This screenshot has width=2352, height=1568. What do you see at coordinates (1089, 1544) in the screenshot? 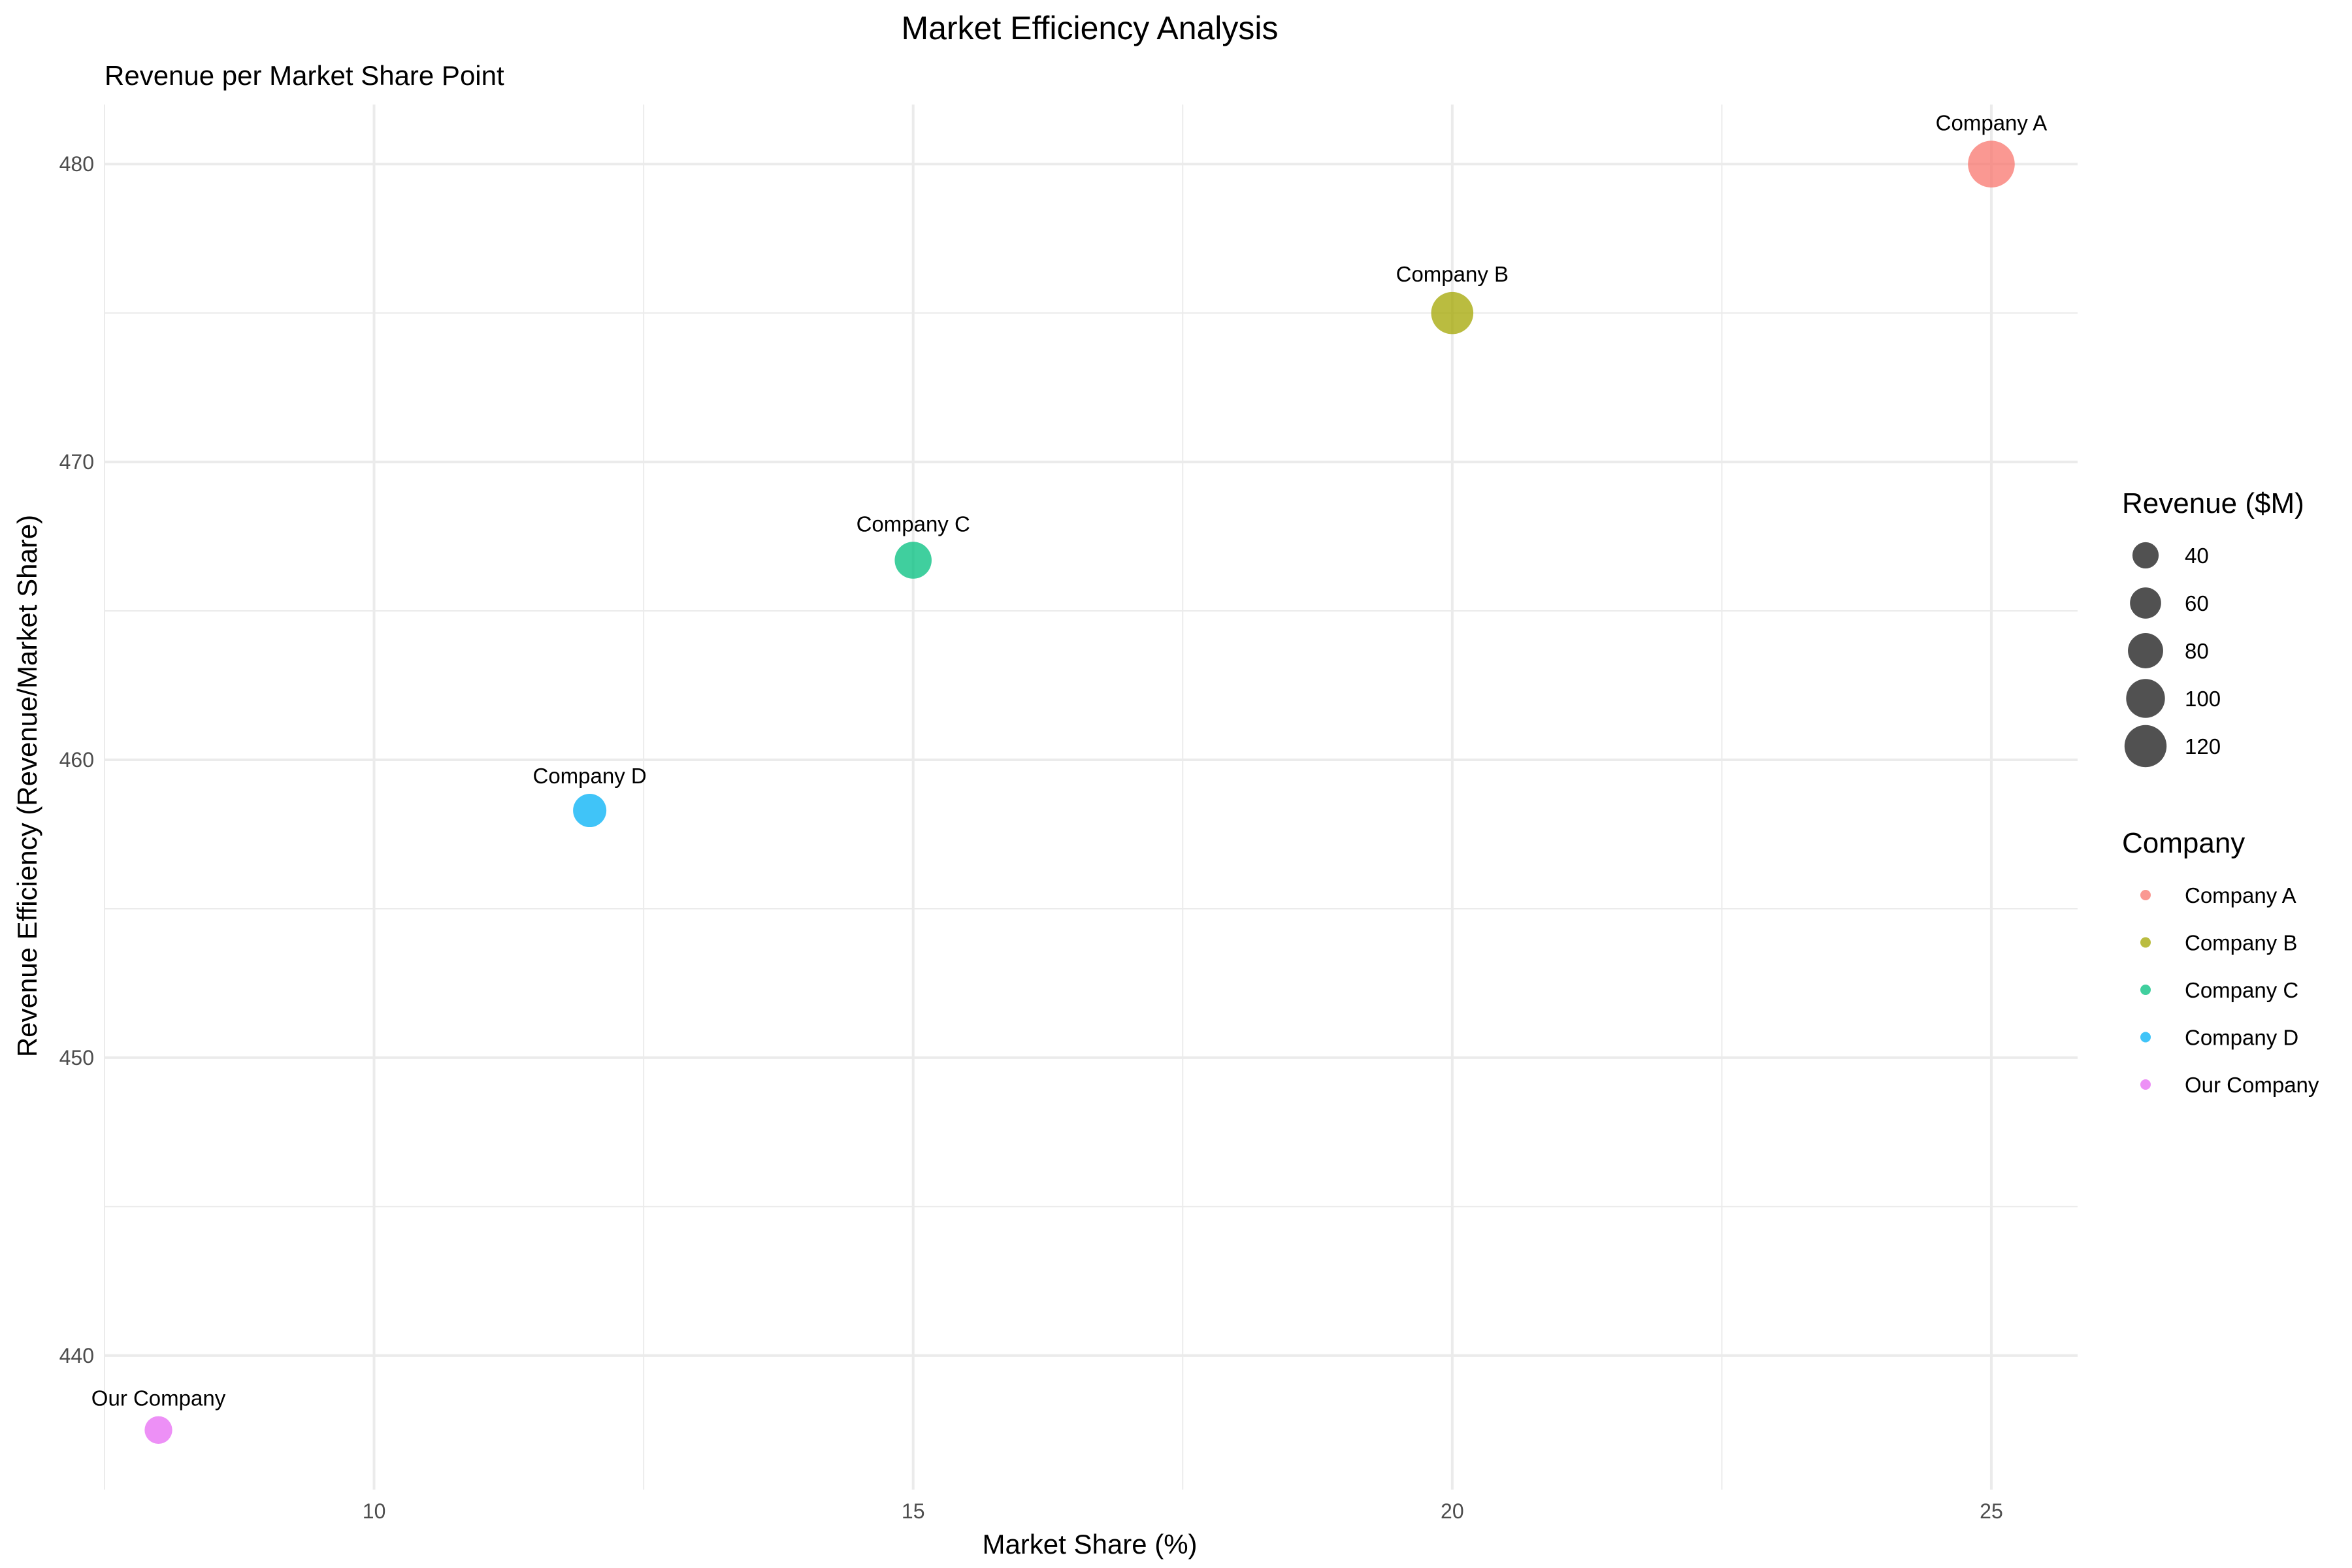
I see `x-axis-label: Market Share (%)` at bounding box center [1089, 1544].